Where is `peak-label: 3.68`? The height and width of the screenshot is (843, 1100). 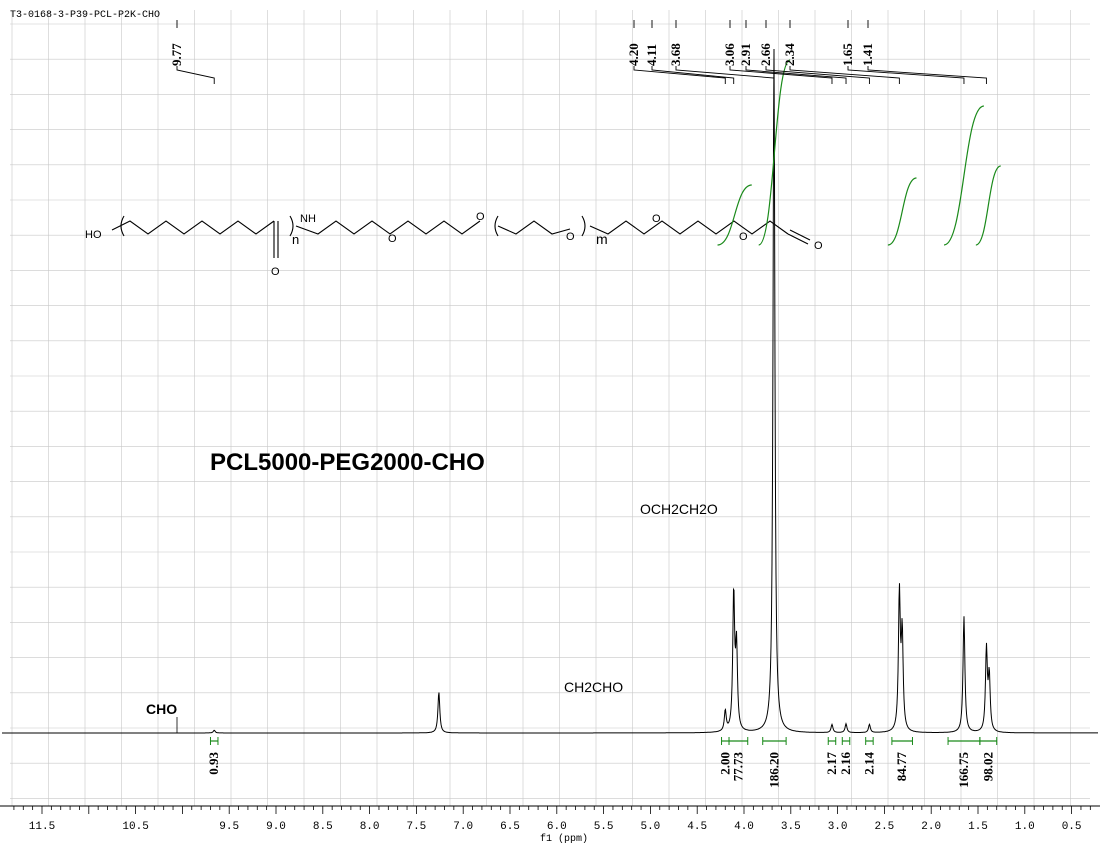
peak-label: 3.68 is located at coordinates (675, 54).